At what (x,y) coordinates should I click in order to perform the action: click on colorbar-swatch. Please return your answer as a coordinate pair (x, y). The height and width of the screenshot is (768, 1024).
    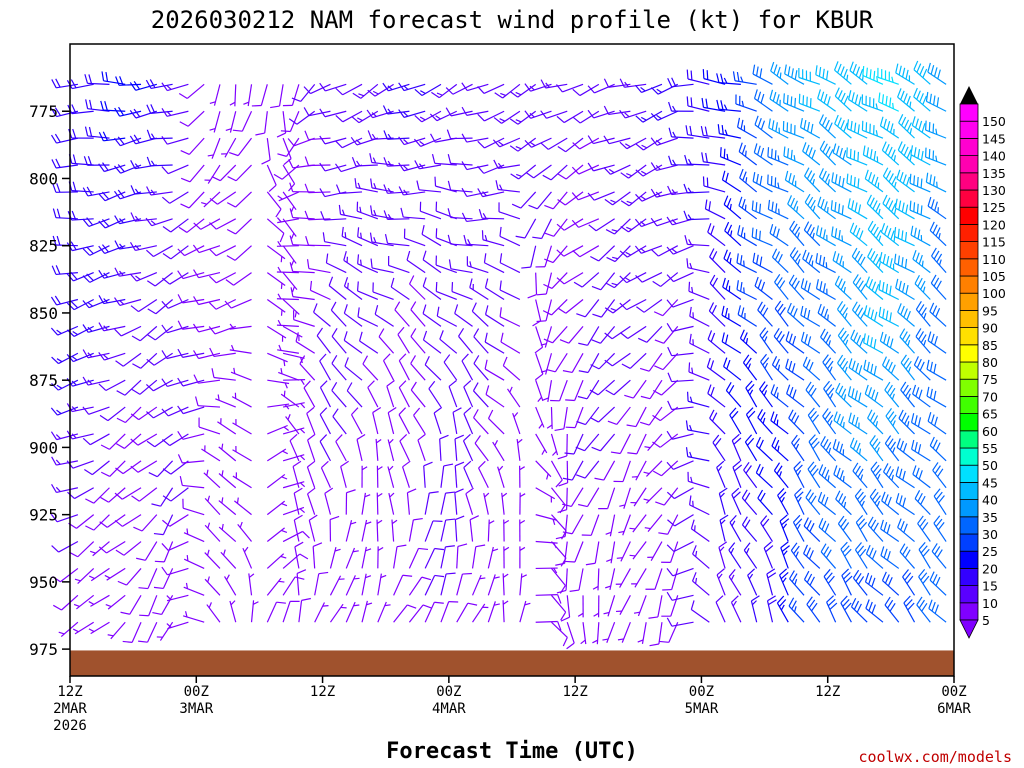
    Looking at the image, I should click on (969, 112).